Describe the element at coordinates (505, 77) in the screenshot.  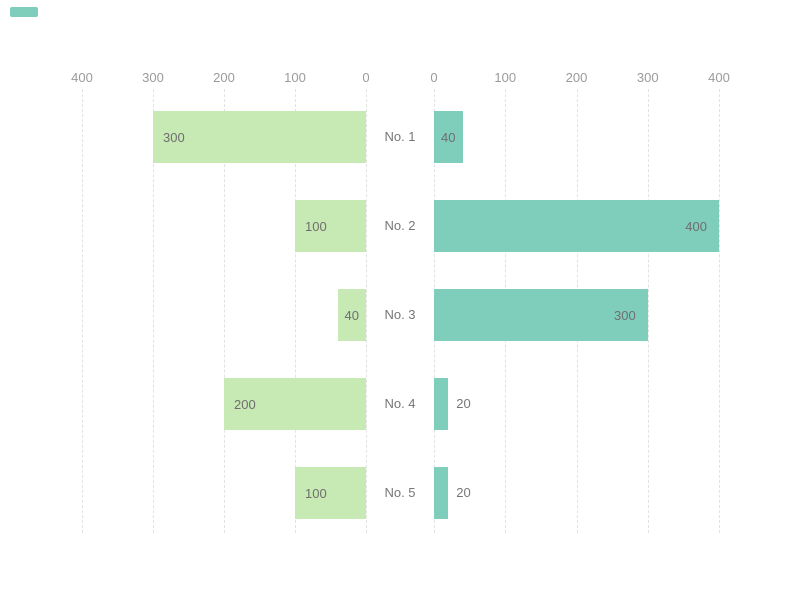
I see `axis-tick-label-right-1: 100` at that location.